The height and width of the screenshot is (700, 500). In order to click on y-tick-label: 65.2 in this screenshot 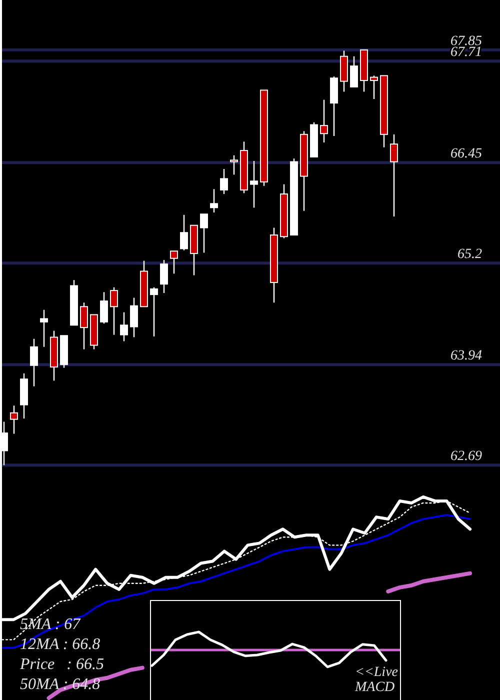, I will do `click(470, 254)`.